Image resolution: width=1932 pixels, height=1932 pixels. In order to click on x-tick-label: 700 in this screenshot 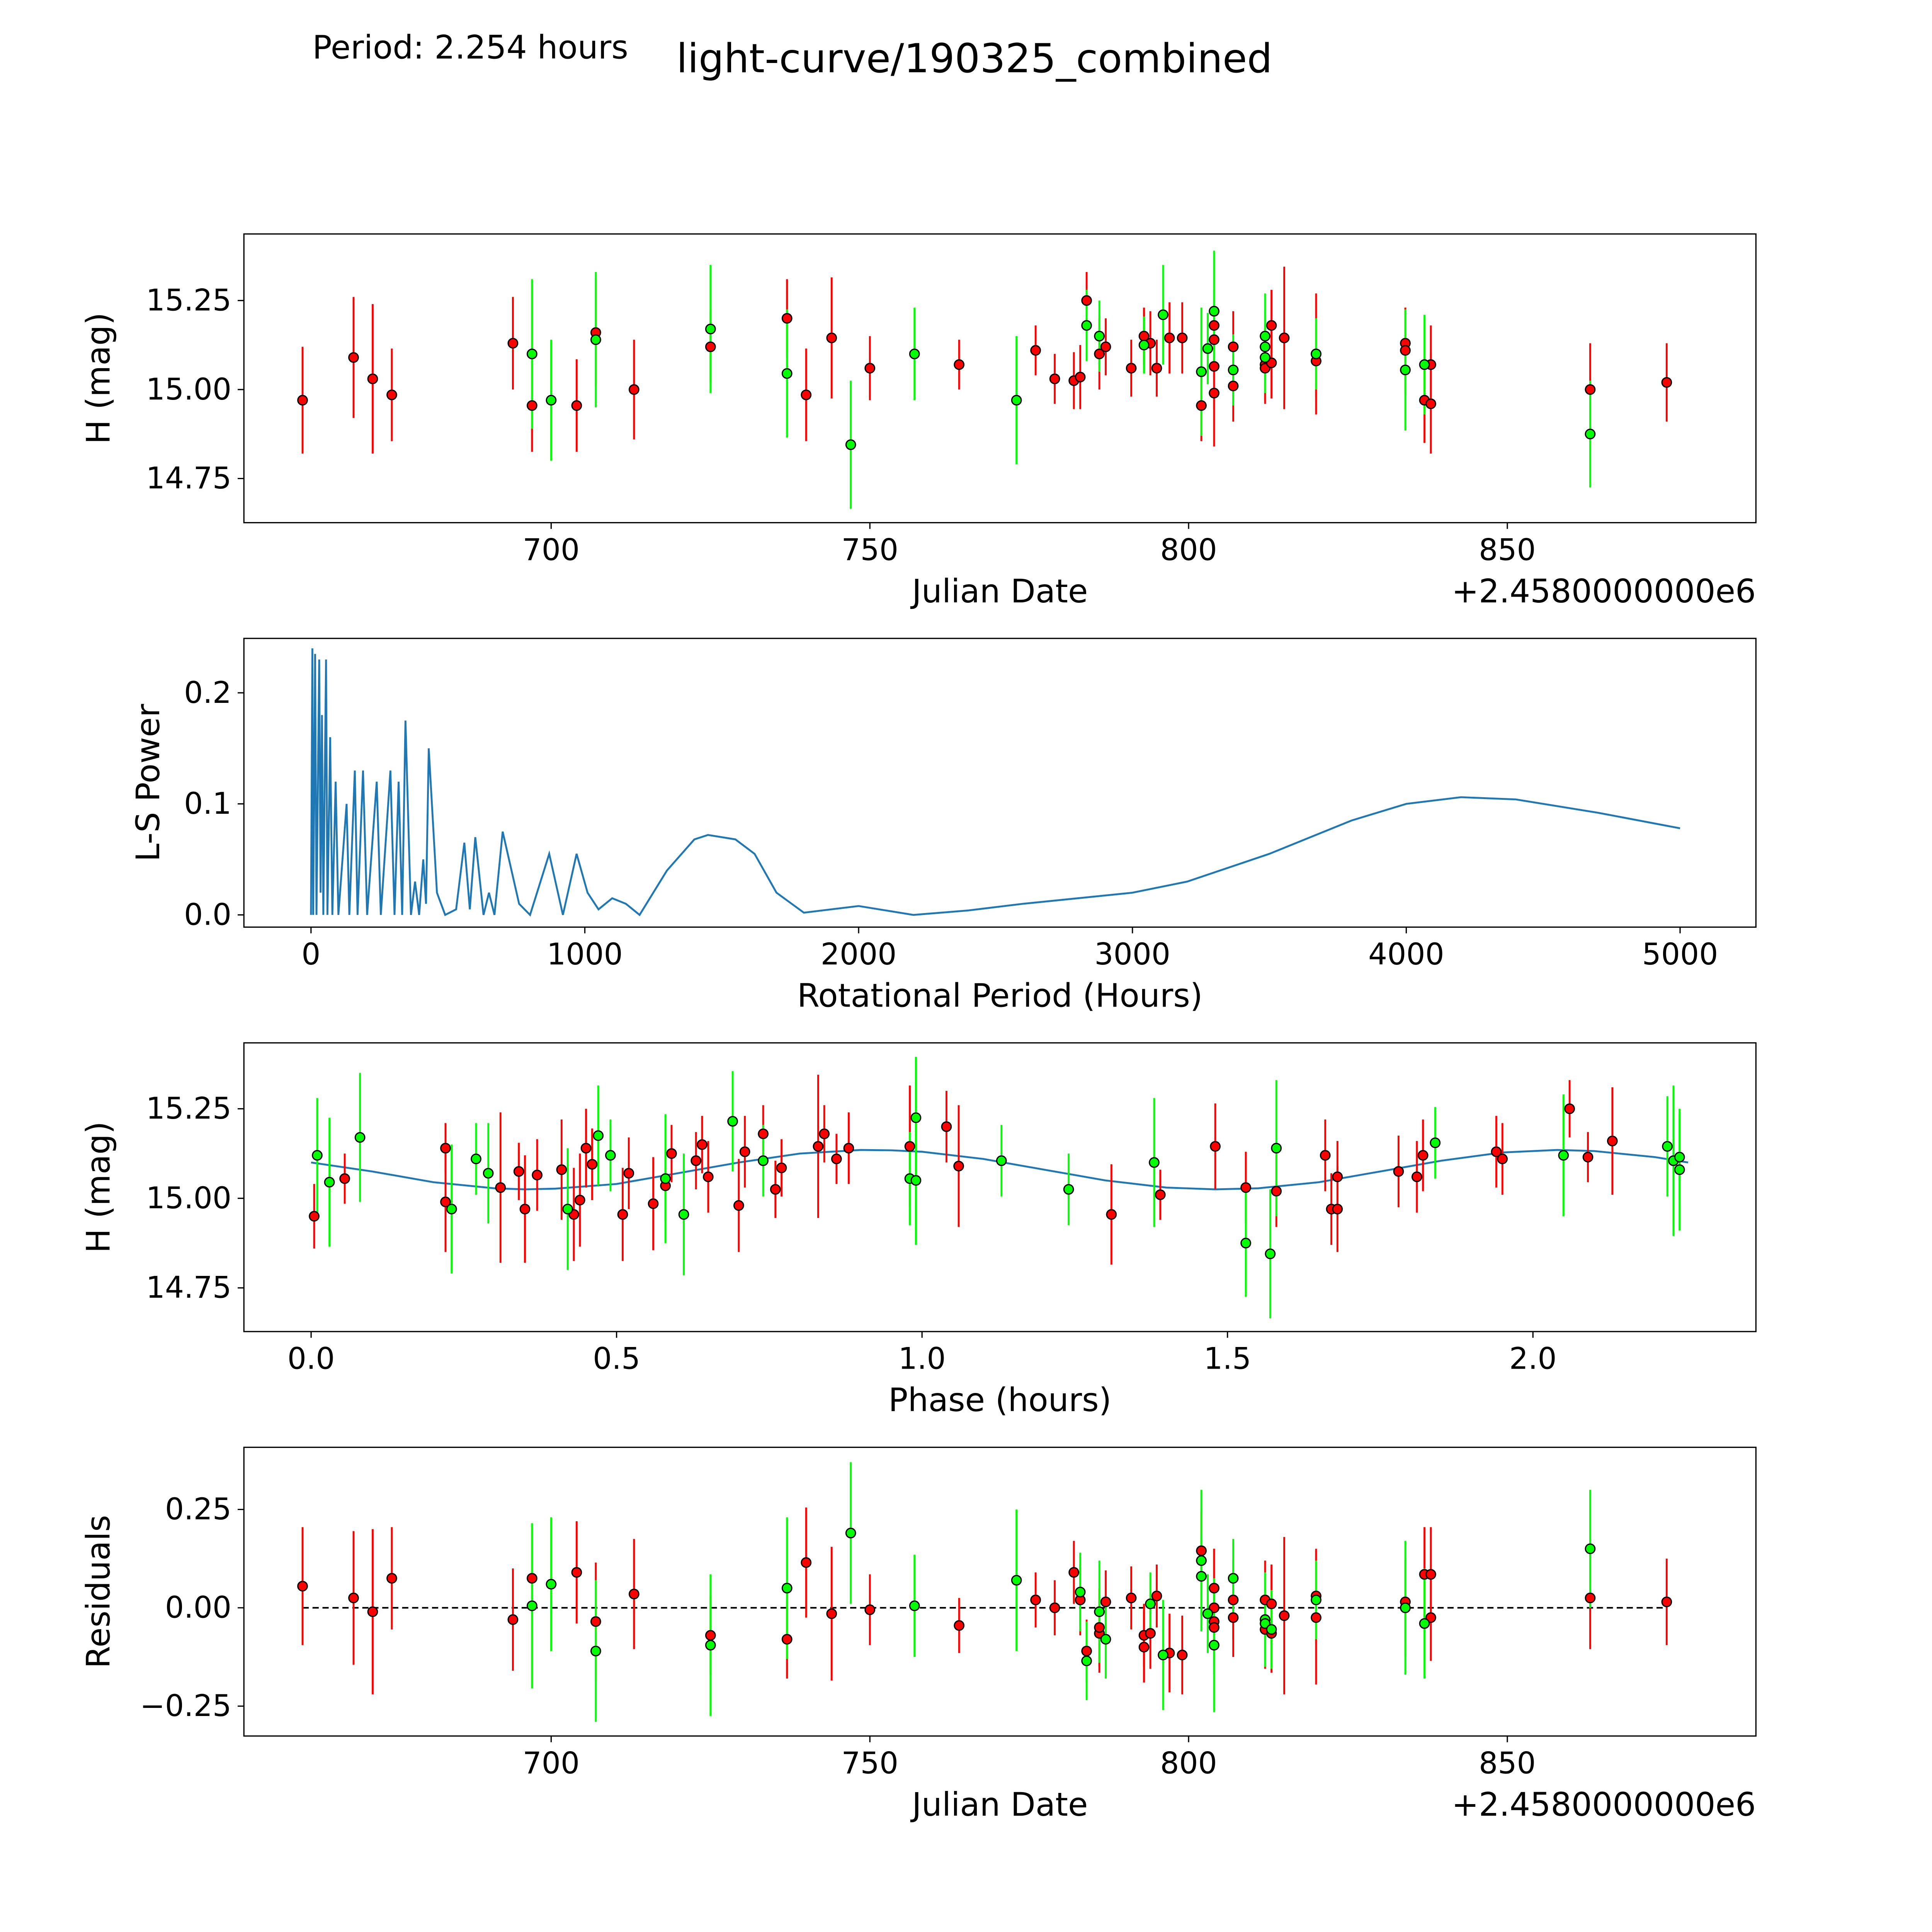, I will do `click(551, 549)`.